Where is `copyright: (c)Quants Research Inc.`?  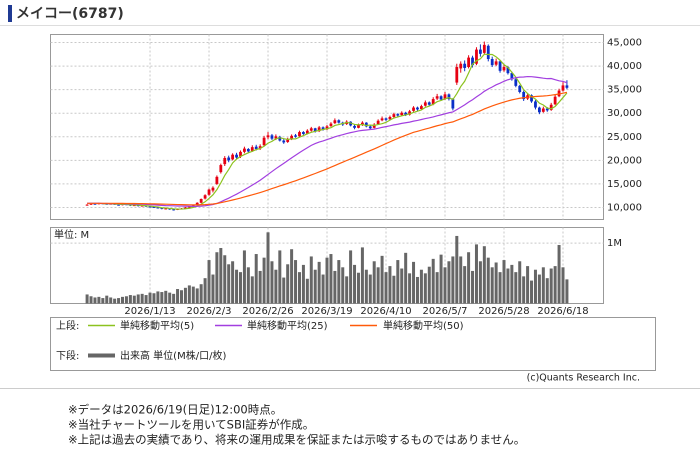 copyright: (c)Quants Research Inc. is located at coordinates (583, 378).